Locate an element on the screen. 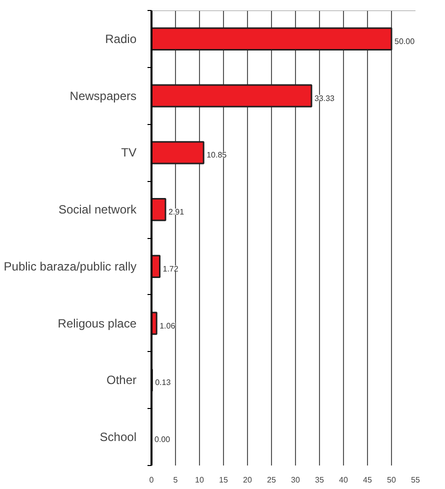  data-label: 33.33 is located at coordinates (325, 98).